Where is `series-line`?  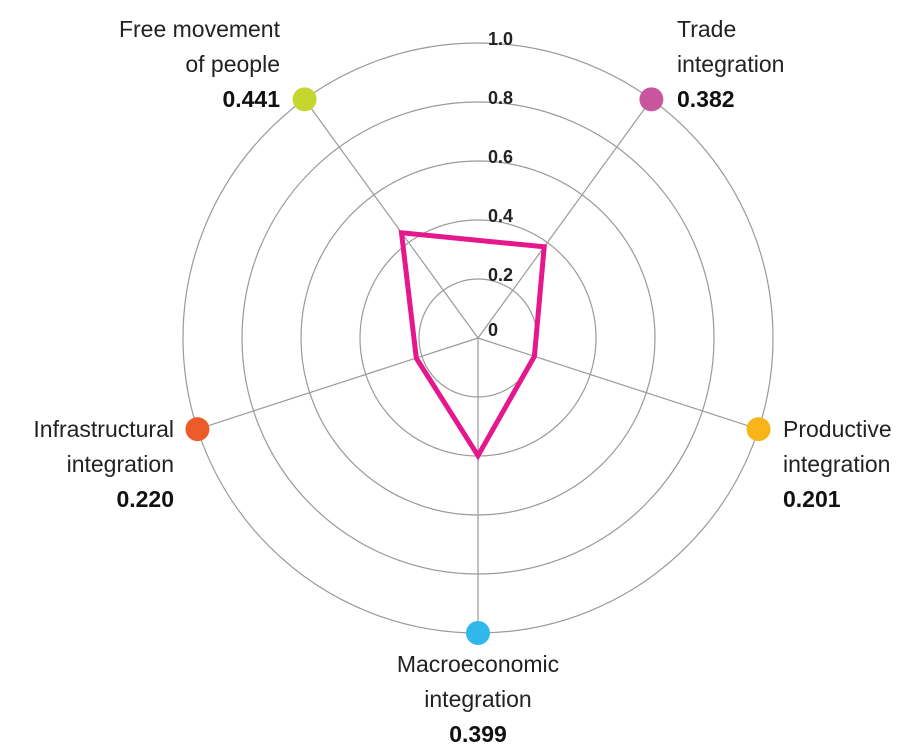
series-line is located at coordinates (472, 345).